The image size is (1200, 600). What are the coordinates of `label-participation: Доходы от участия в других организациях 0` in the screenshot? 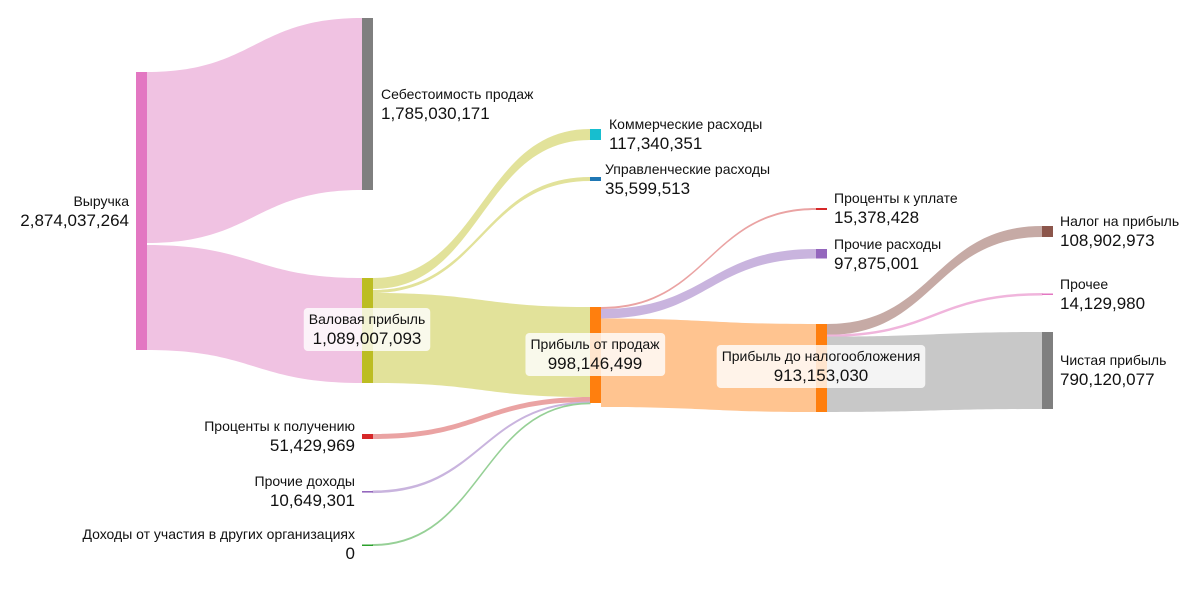 It's located at (218, 544).